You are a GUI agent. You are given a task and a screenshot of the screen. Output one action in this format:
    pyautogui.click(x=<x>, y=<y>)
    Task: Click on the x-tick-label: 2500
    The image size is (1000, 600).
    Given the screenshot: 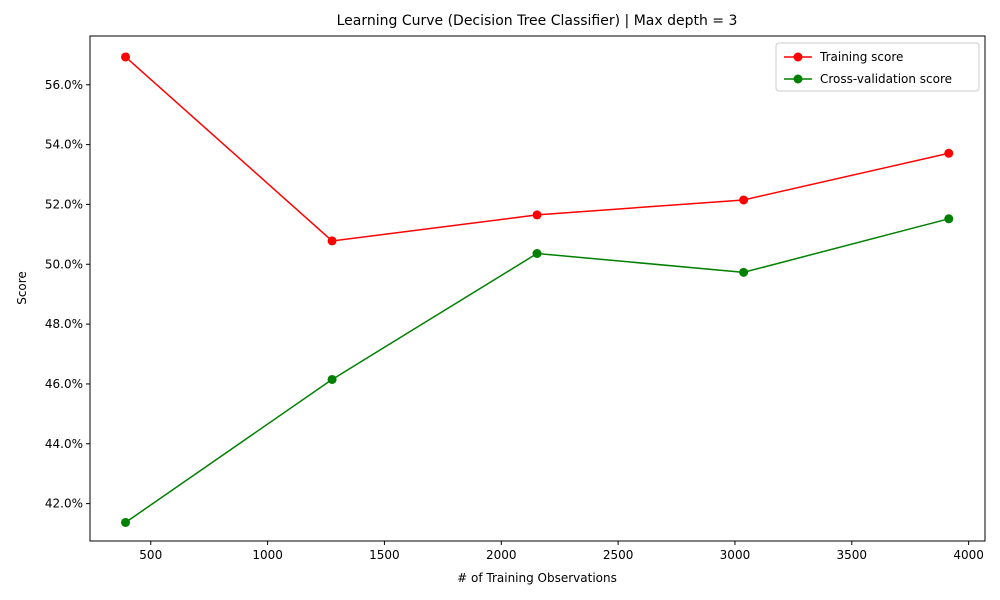 What is the action you would take?
    pyautogui.click(x=618, y=555)
    